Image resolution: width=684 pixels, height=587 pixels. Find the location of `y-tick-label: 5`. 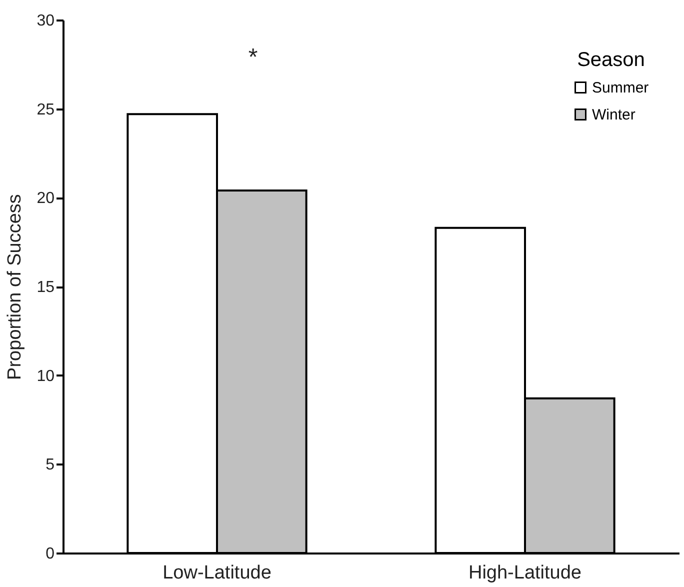

y-tick-label: 5 is located at coordinates (50, 465).